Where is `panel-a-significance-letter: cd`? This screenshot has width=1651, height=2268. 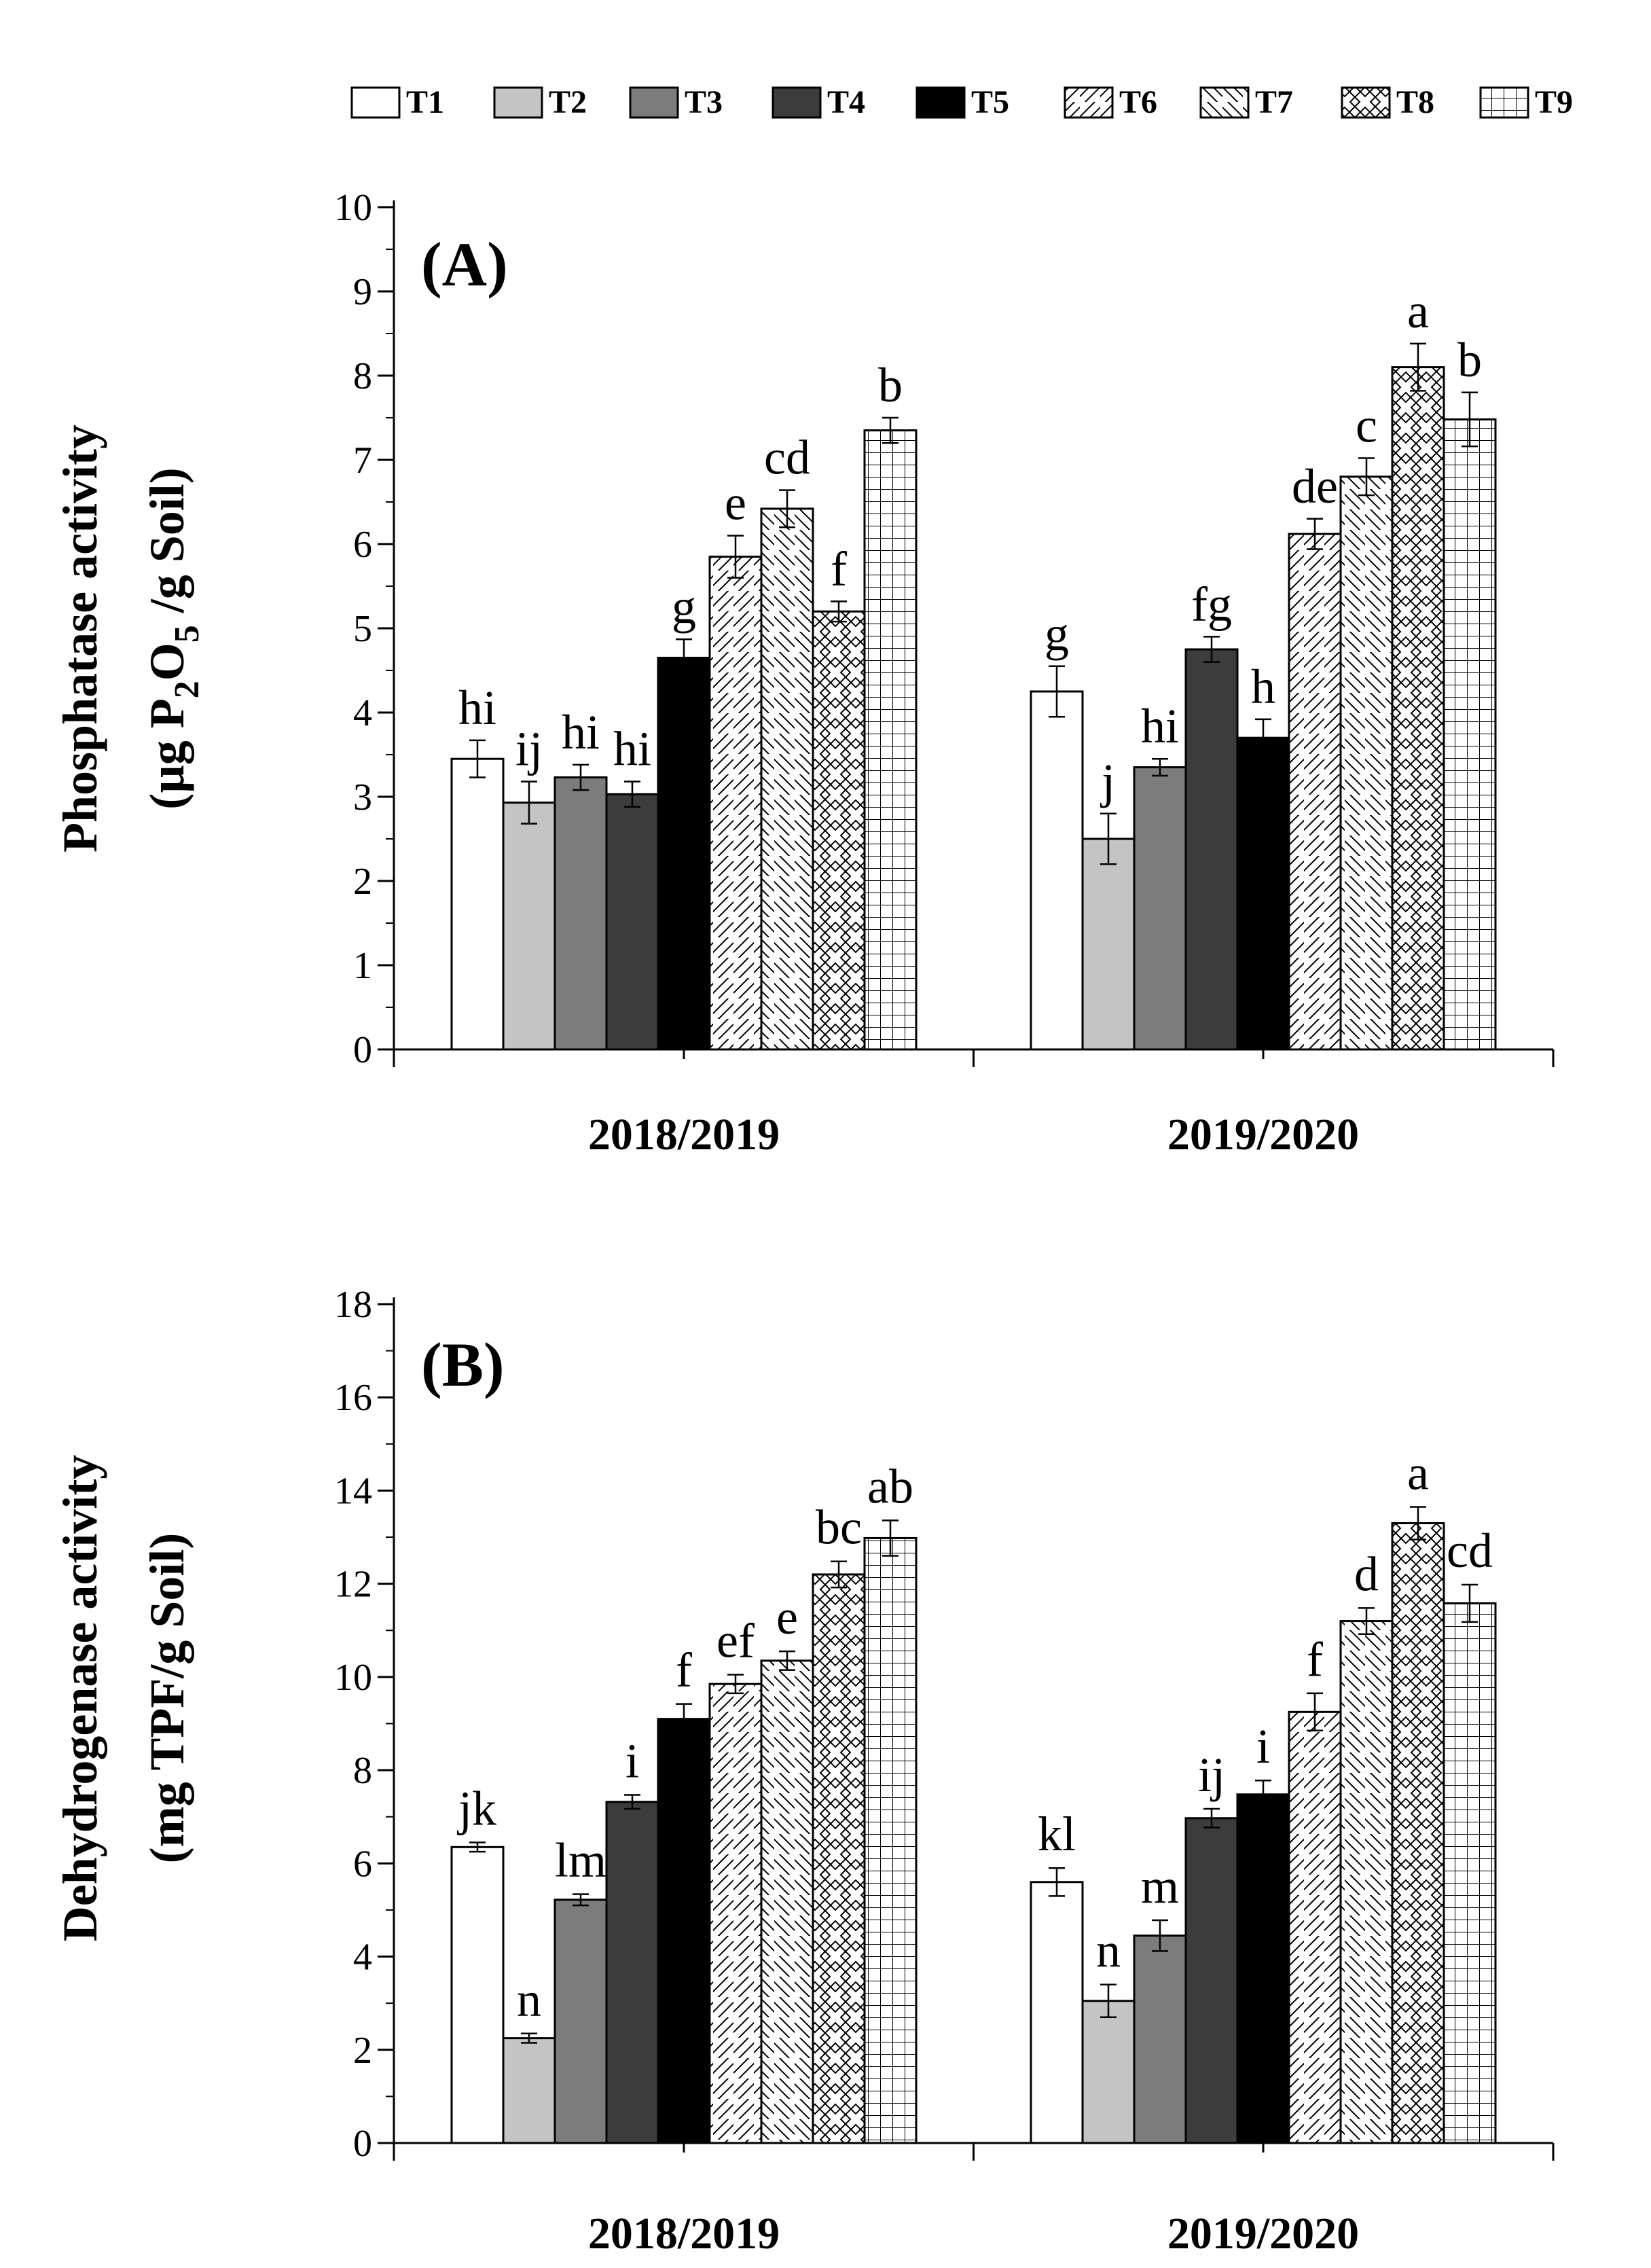
panel-a-significance-letter: cd is located at coordinates (787, 458).